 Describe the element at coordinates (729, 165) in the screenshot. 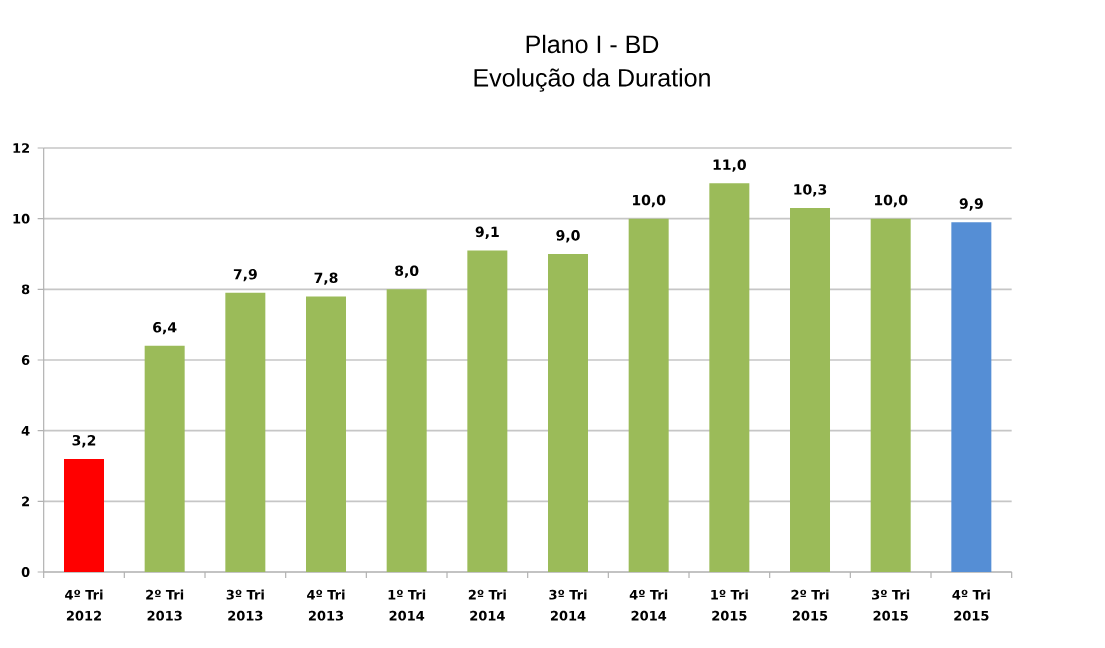

I see `data-label: 11,0` at that location.